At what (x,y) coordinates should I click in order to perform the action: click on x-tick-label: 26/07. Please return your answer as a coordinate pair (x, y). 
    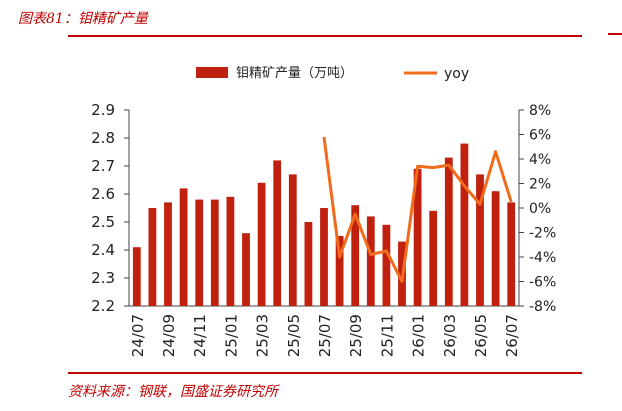
    Looking at the image, I should click on (512, 335).